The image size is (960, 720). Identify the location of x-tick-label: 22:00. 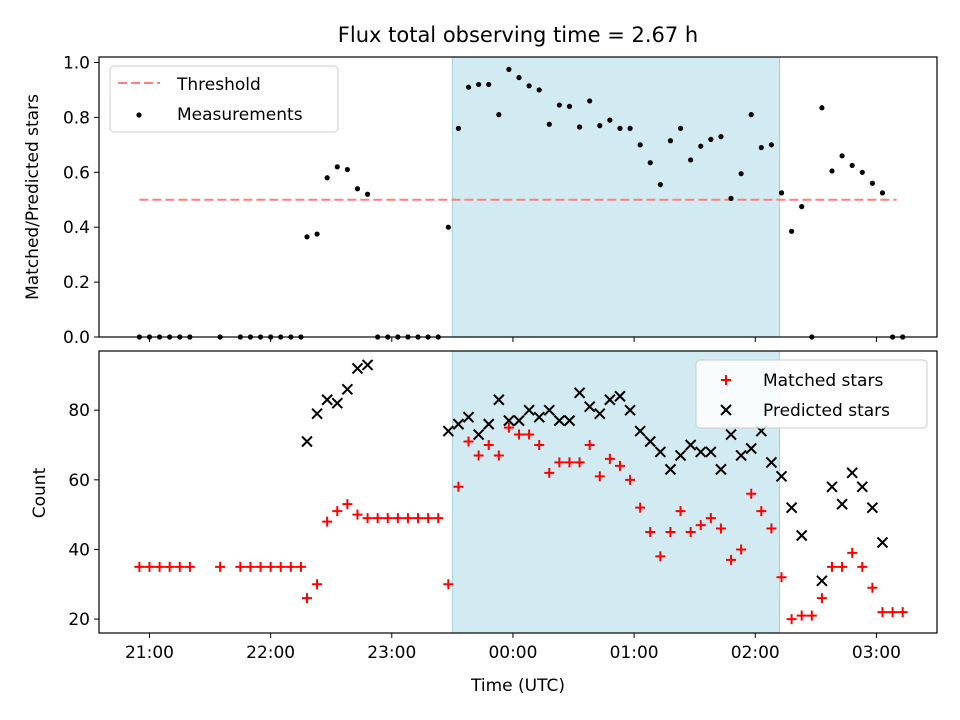
(270, 653).